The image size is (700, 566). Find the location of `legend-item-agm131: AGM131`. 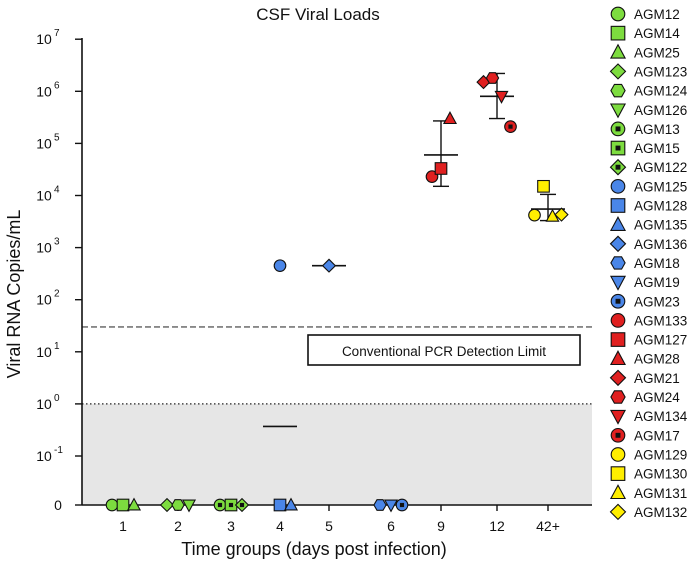

legend-item-agm131: AGM131 is located at coordinates (648, 492).